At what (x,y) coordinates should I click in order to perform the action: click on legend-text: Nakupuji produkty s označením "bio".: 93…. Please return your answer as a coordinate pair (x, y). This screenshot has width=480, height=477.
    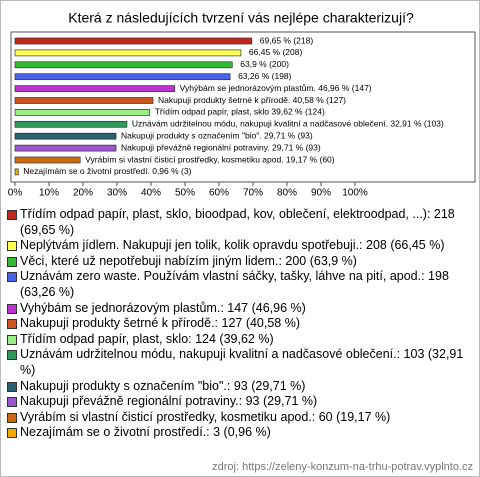
    Looking at the image, I should click on (163, 385).